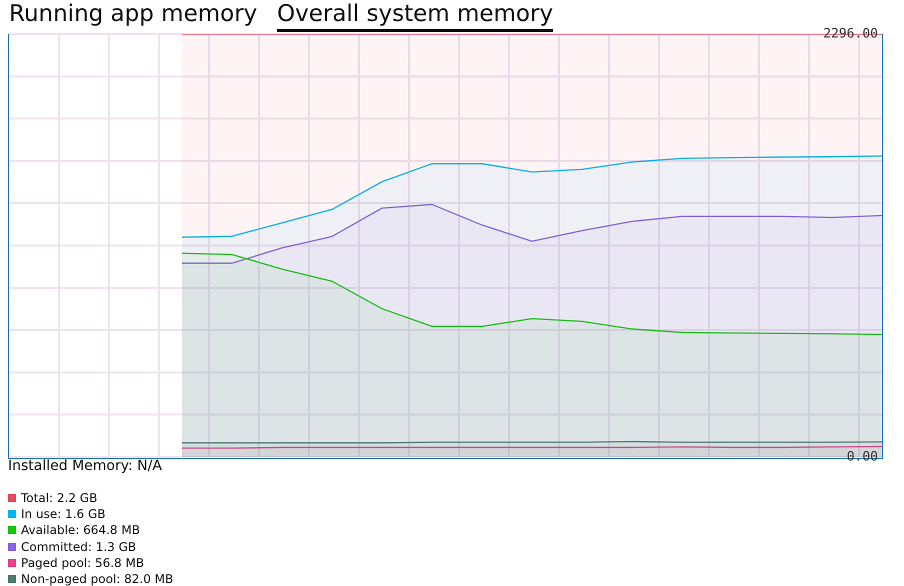 This screenshot has width=904, height=586. Describe the element at coordinates (133, 14) in the screenshot. I see `text: Running app memory` at that location.